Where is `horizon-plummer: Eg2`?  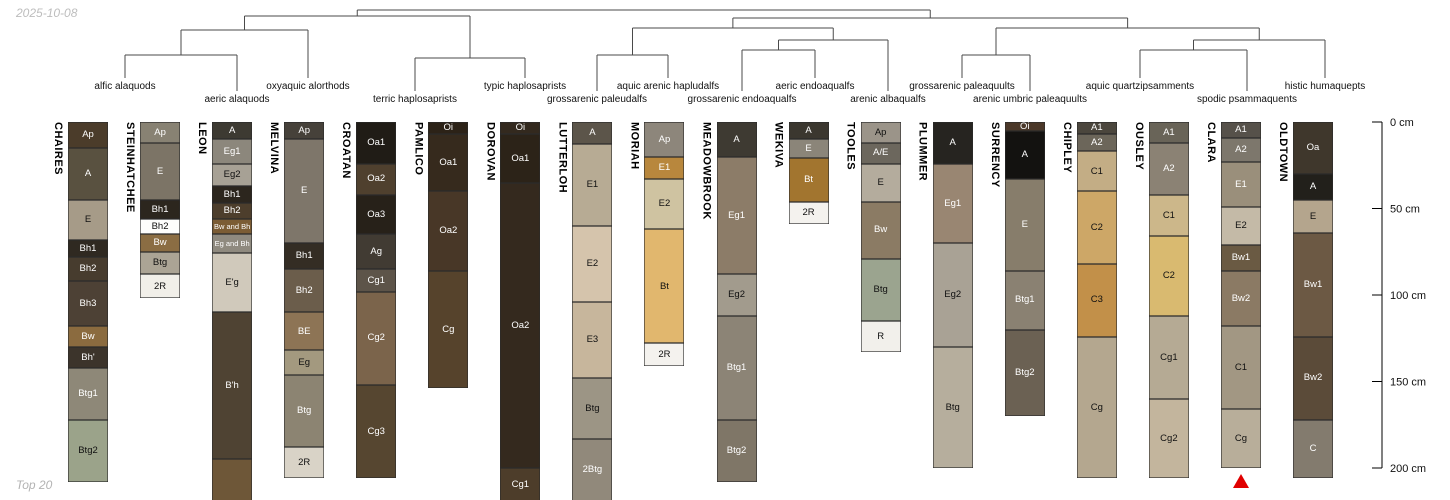
horizon-plummer: Eg2 is located at coordinates (952, 295).